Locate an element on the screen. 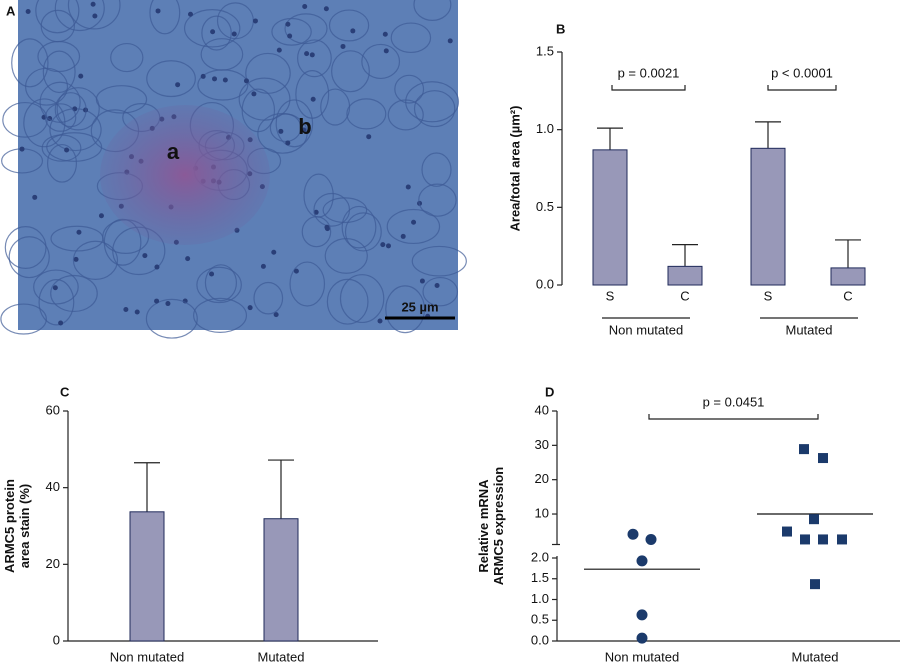 This screenshot has width=900, height=667. y-tick-label: 30 is located at coordinates (542, 444).